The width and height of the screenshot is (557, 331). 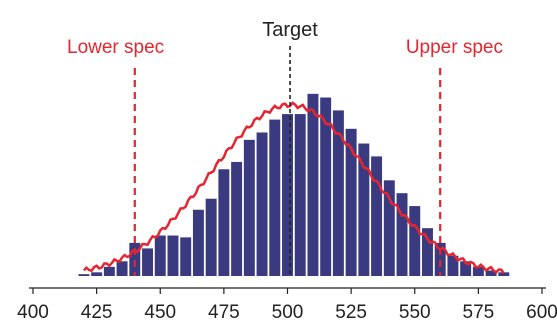 What do you see at coordinates (288, 312) in the screenshot?
I see `x-tick-label: 500` at bounding box center [288, 312].